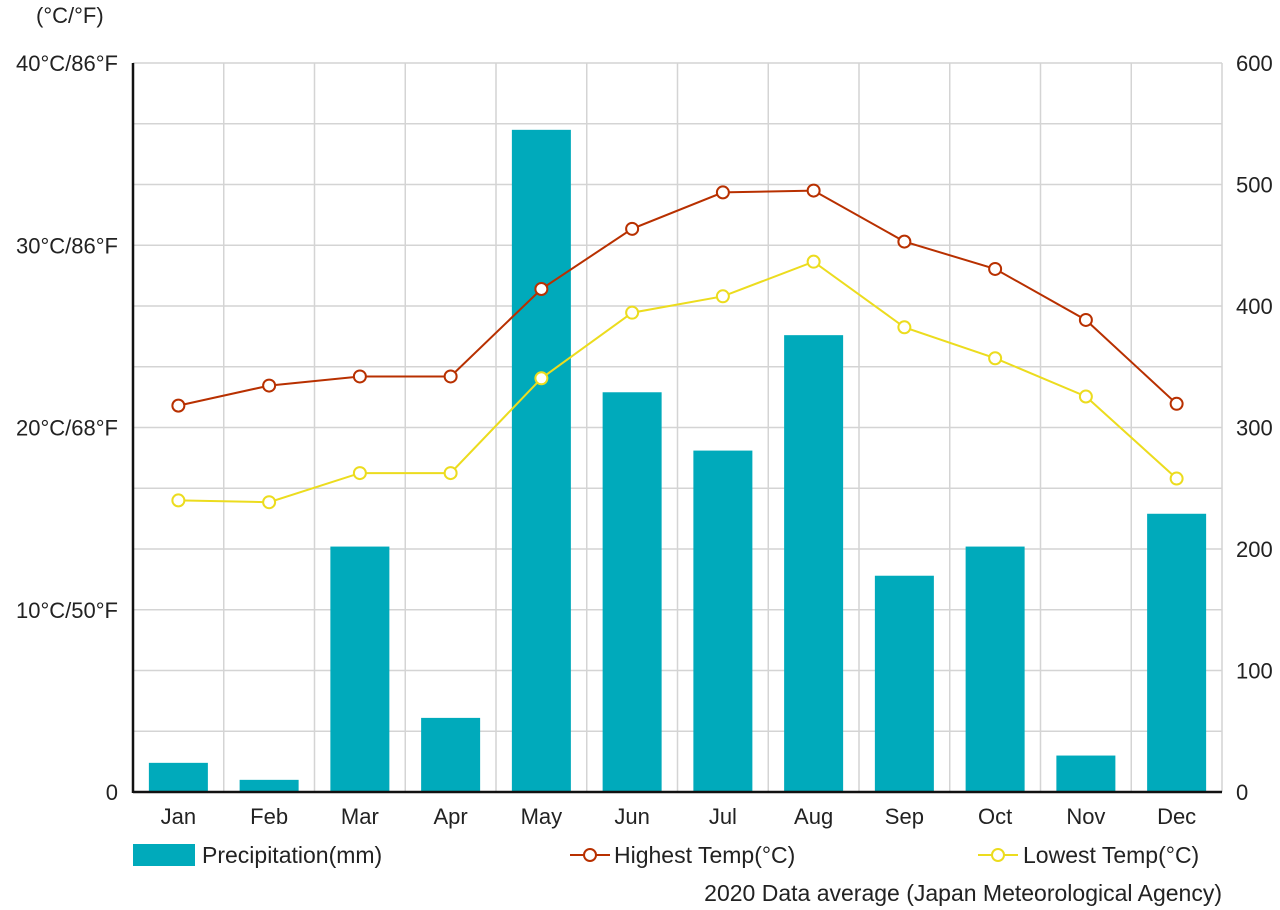 Image resolution: width=1280 pixels, height=910 pixels. I want to click on right-tick-label: 100, so click(1254, 671).